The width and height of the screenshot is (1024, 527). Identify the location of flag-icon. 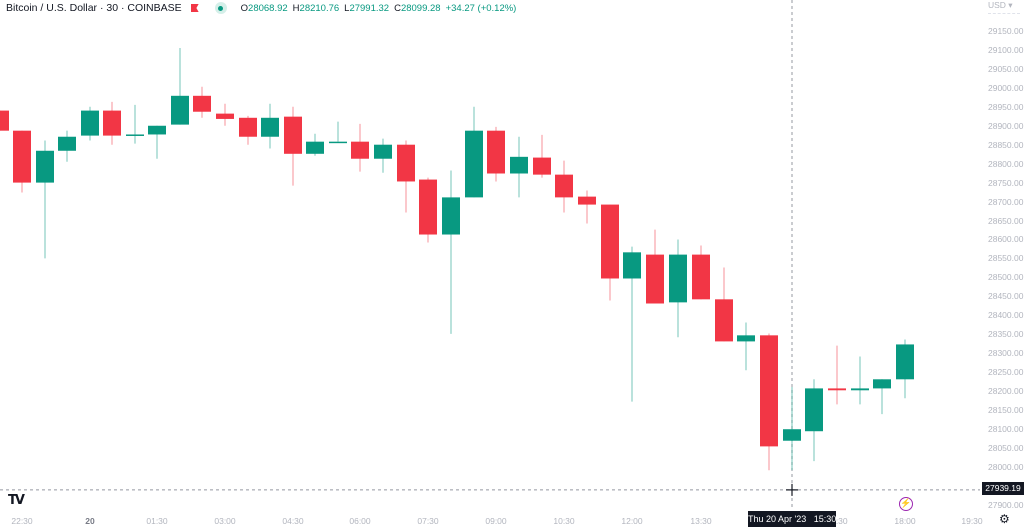
(194, 8).